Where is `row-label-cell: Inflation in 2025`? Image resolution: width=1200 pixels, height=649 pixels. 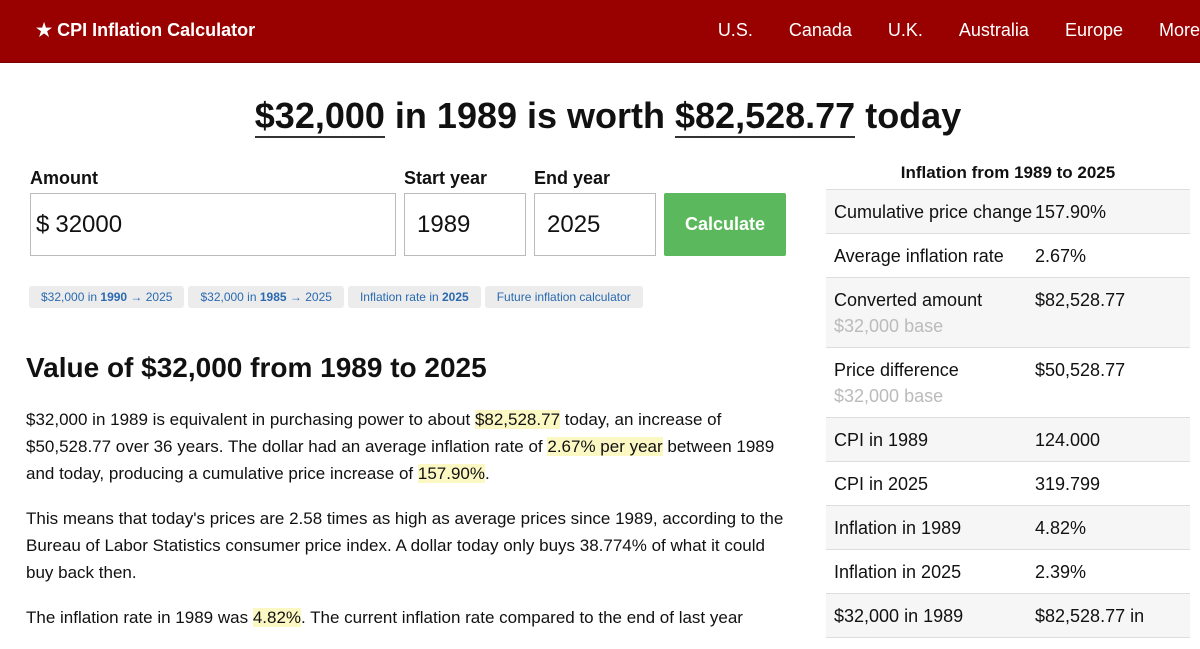 row-label-cell: Inflation in 2025 is located at coordinates (934, 572).